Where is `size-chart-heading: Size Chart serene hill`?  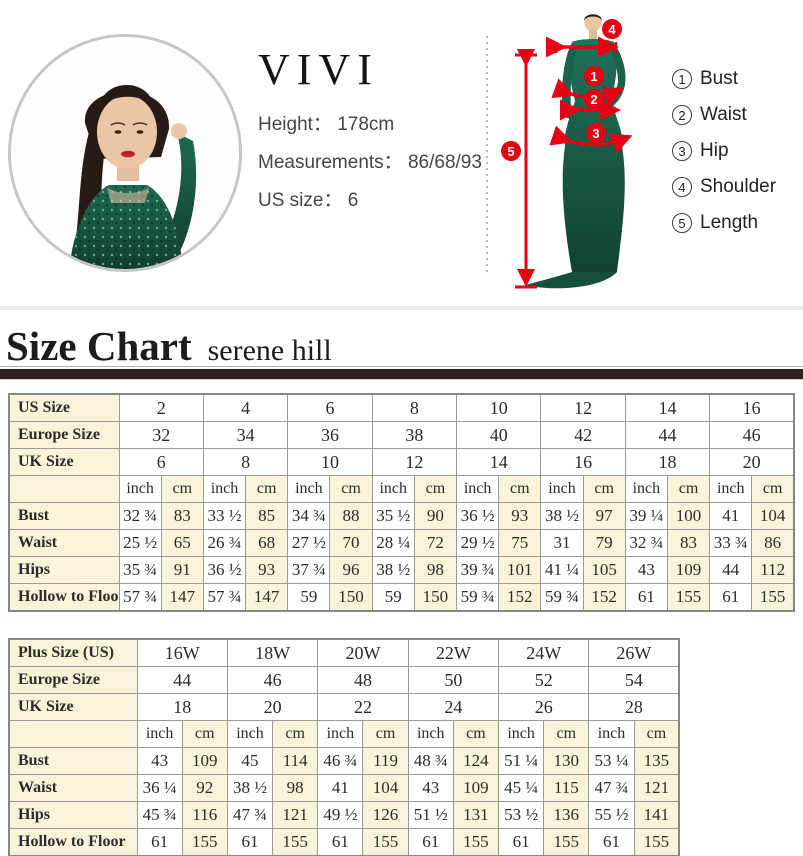
size-chart-heading: Size Chart serene hill is located at coordinates (169, 346).